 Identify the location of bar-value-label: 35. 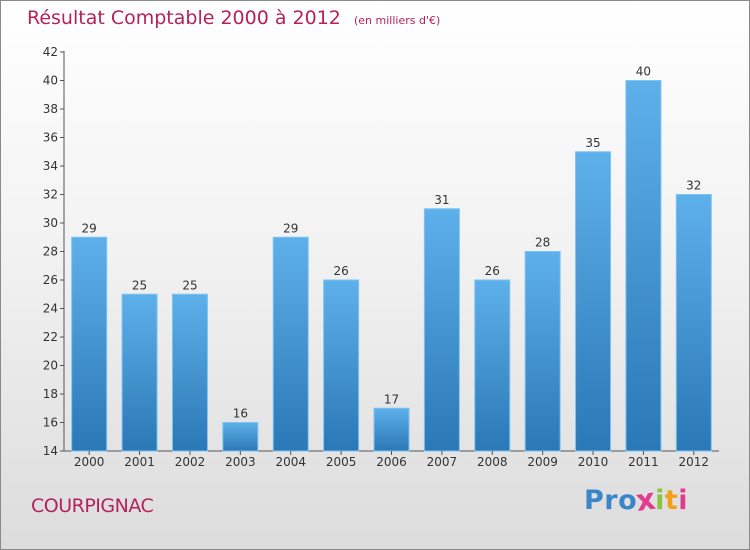
(592, 143).